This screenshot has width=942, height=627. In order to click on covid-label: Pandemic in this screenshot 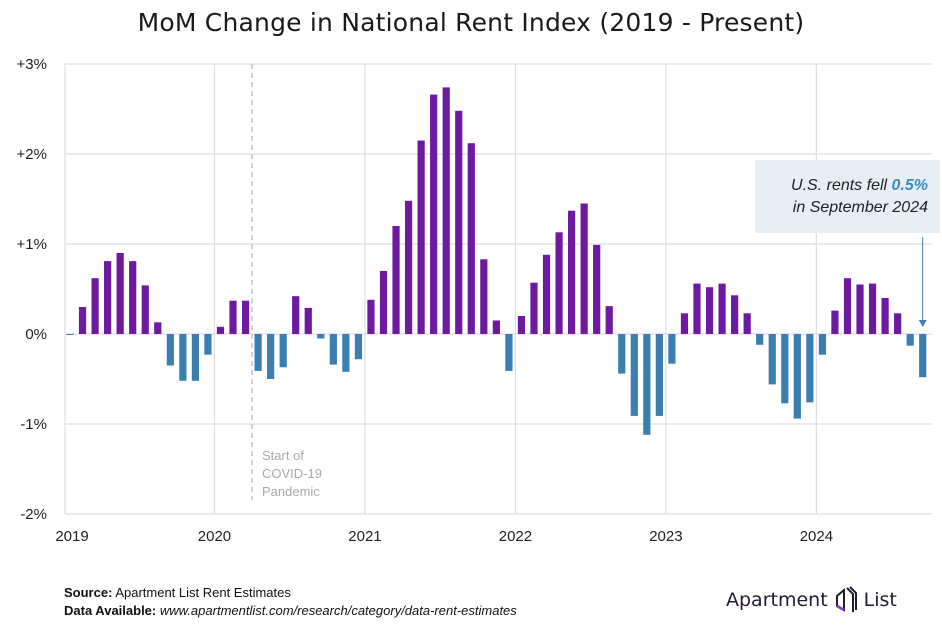, I will do `click(291, 491)`.